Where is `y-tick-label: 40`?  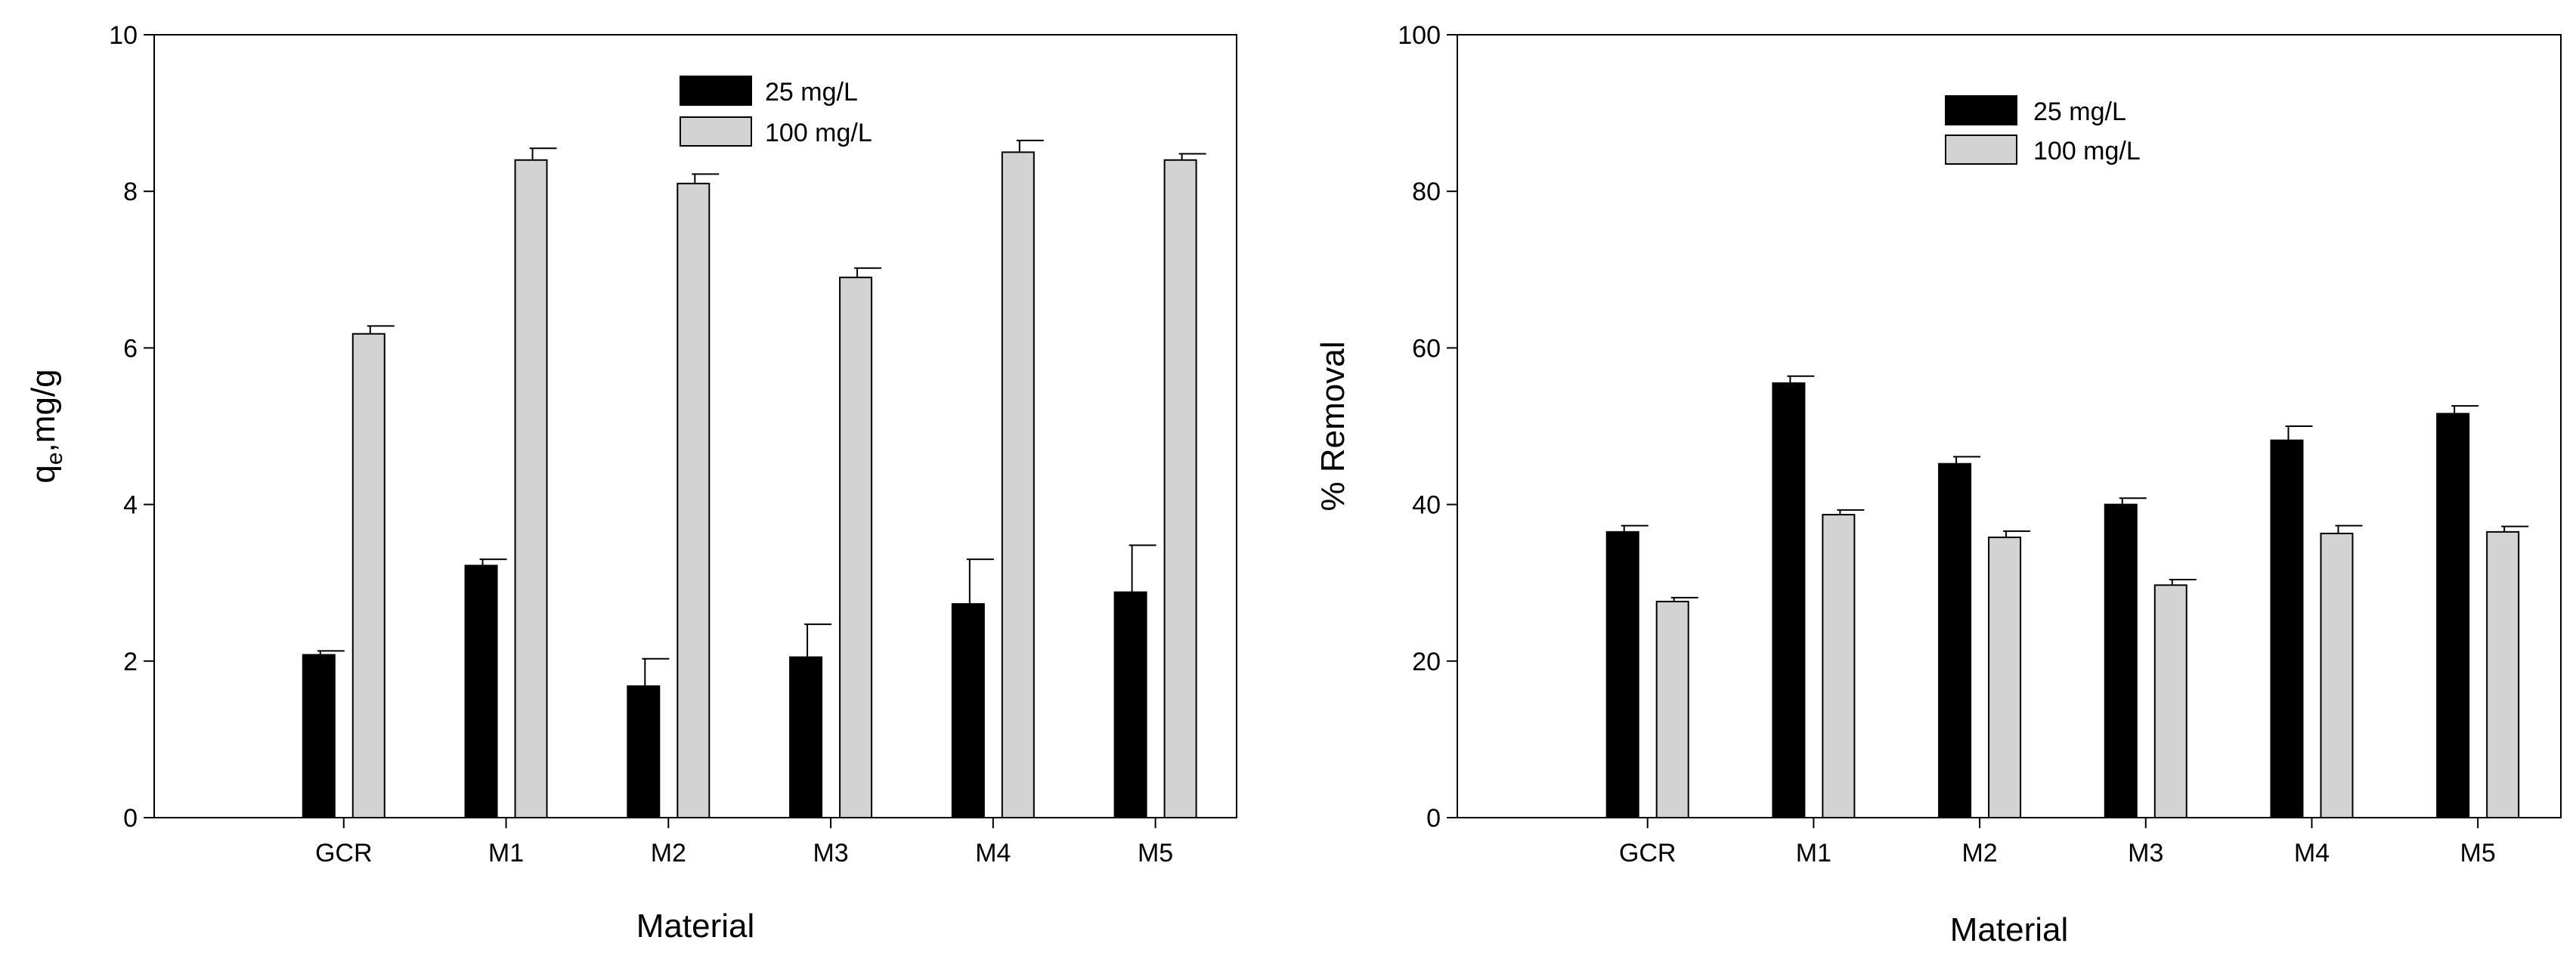 y-tick-label: 40 is located at coordinates (1426, 505).